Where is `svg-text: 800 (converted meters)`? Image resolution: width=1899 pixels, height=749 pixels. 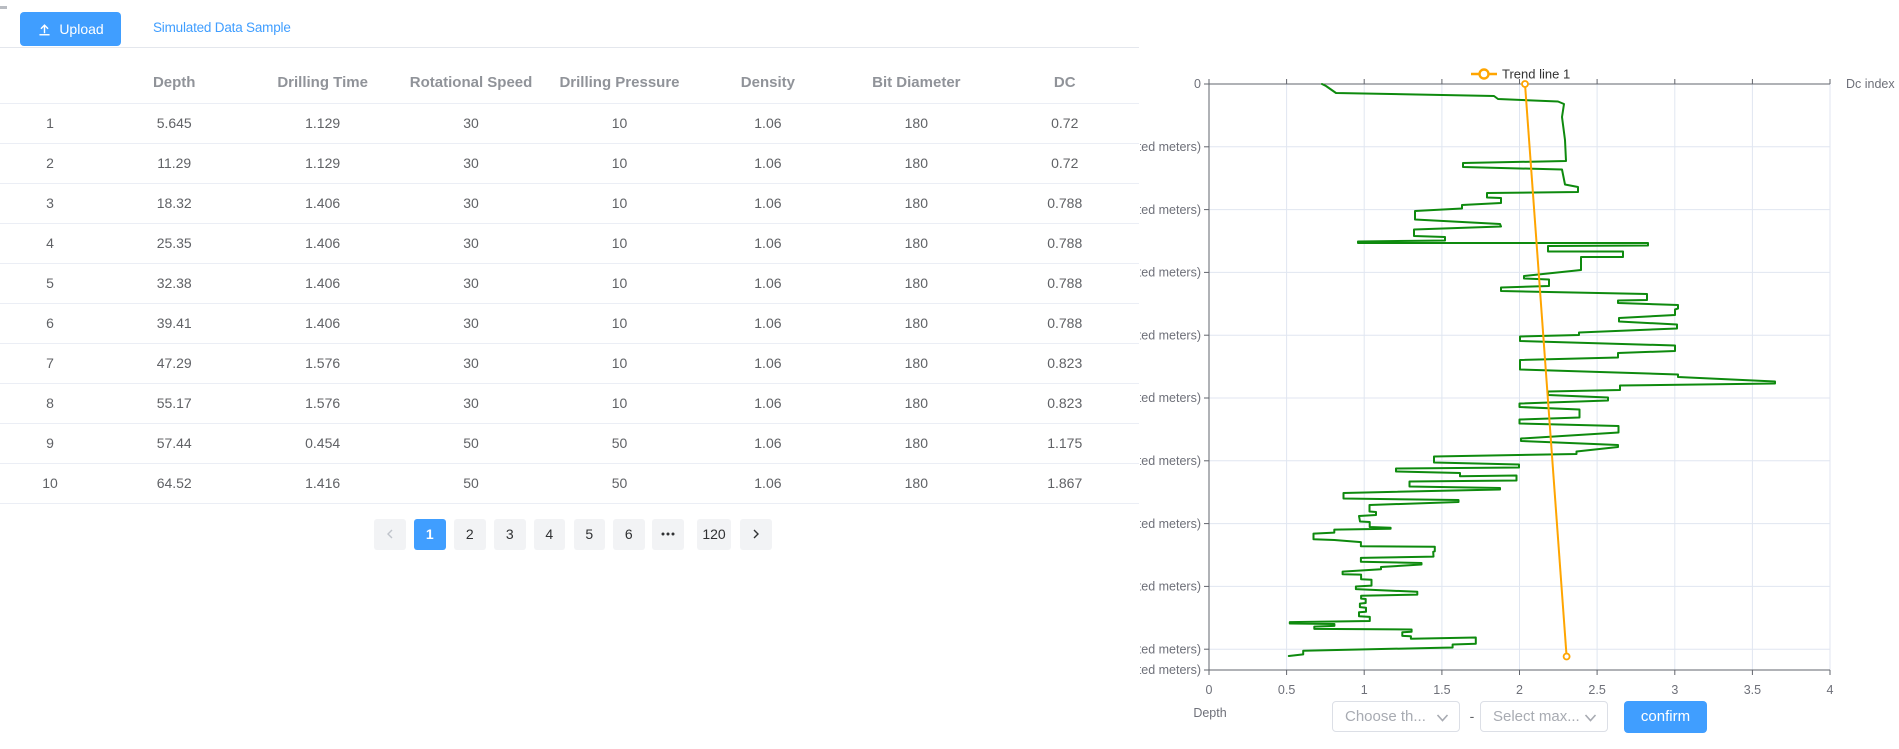
svg-text: 800 (converted meters) is located at coordinates (1170, 587).